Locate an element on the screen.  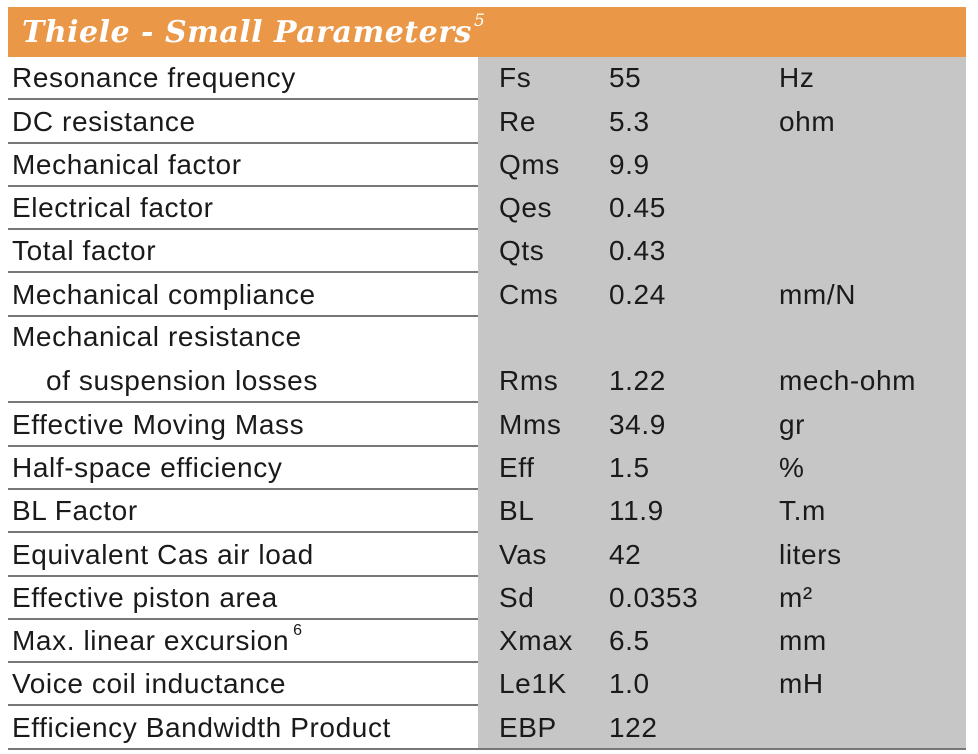
param-symbol: Sd is located at coordinates (517, 597).